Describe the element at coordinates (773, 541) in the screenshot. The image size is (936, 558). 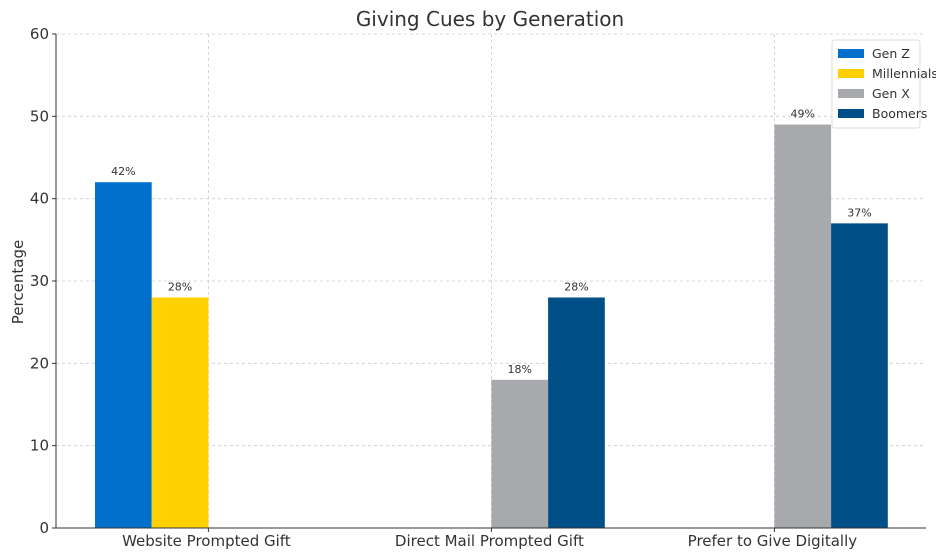
I see `x-tick-label: Prefer to Give Digitally` at that location.